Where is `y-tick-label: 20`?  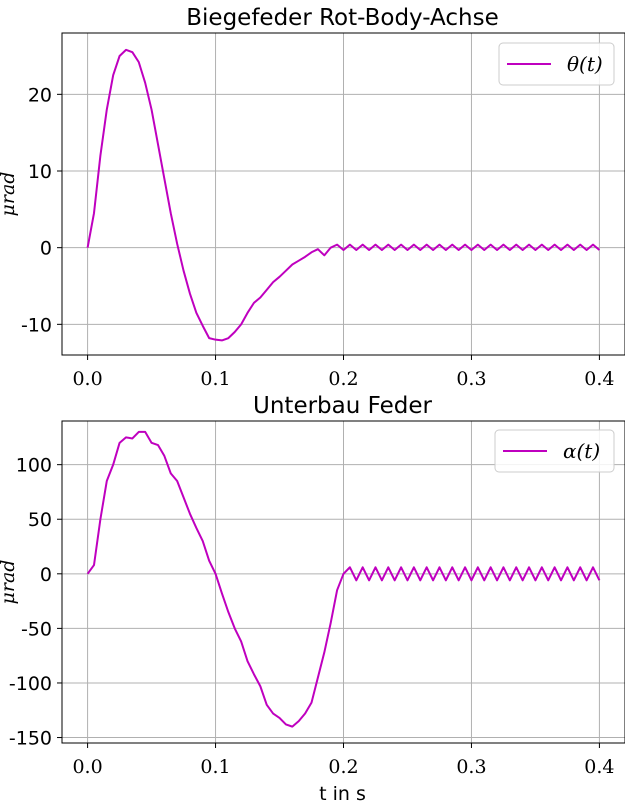
y-tick-label: 20 is located at coordinates (40, 95).